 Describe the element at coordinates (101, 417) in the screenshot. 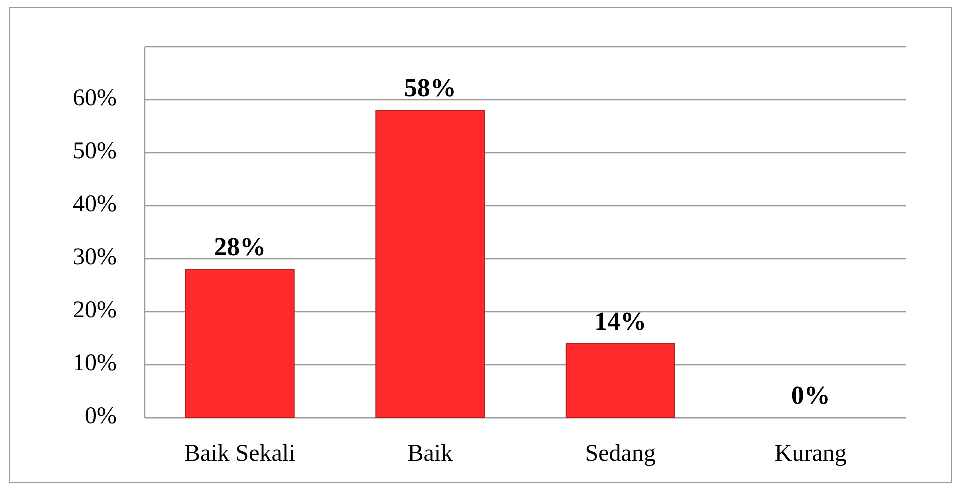

I see `y-tick-label: 0%` at that location.